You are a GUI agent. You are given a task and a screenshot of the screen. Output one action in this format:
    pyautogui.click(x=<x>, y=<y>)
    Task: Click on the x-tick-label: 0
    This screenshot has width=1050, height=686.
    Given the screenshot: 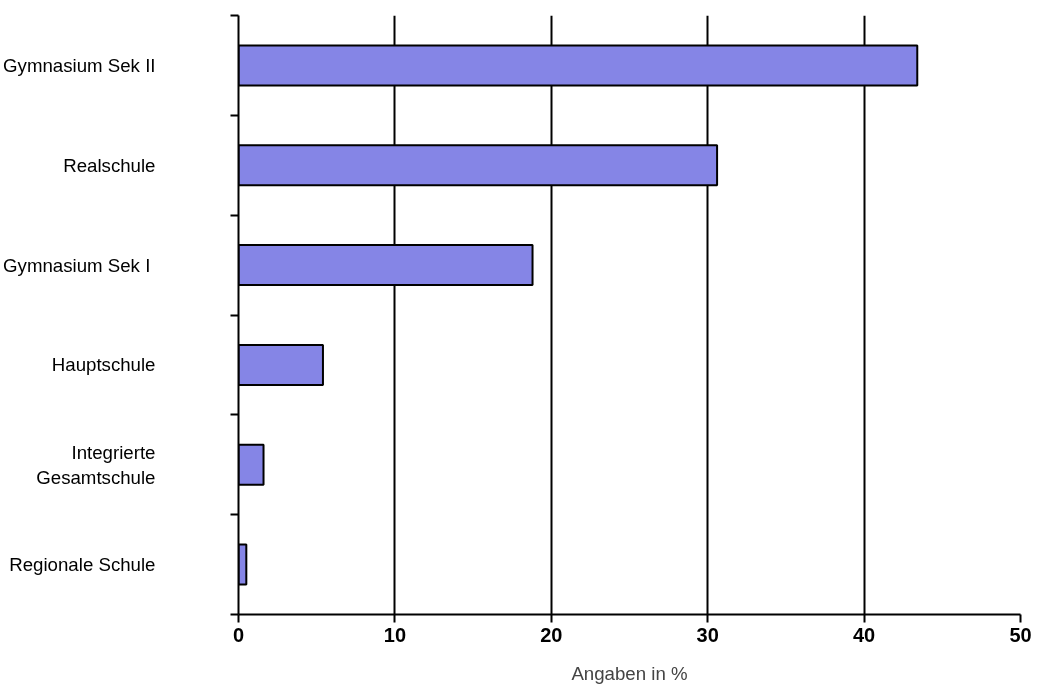 What is the action you would take?
    pyautogui.click(x=238, y=634)
    